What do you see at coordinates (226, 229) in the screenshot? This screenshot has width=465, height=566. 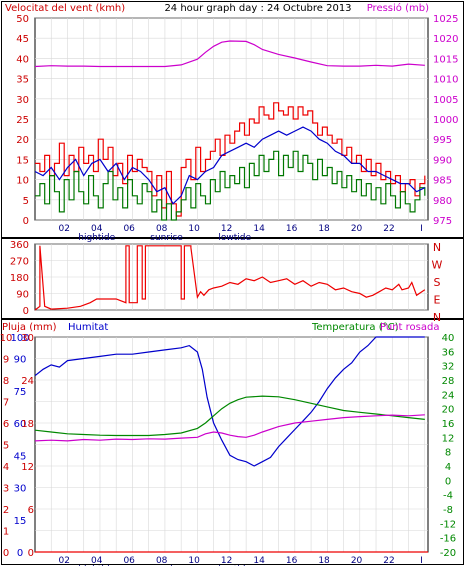 I see `x-tick-label: 12` at bounding box center [226, 229].